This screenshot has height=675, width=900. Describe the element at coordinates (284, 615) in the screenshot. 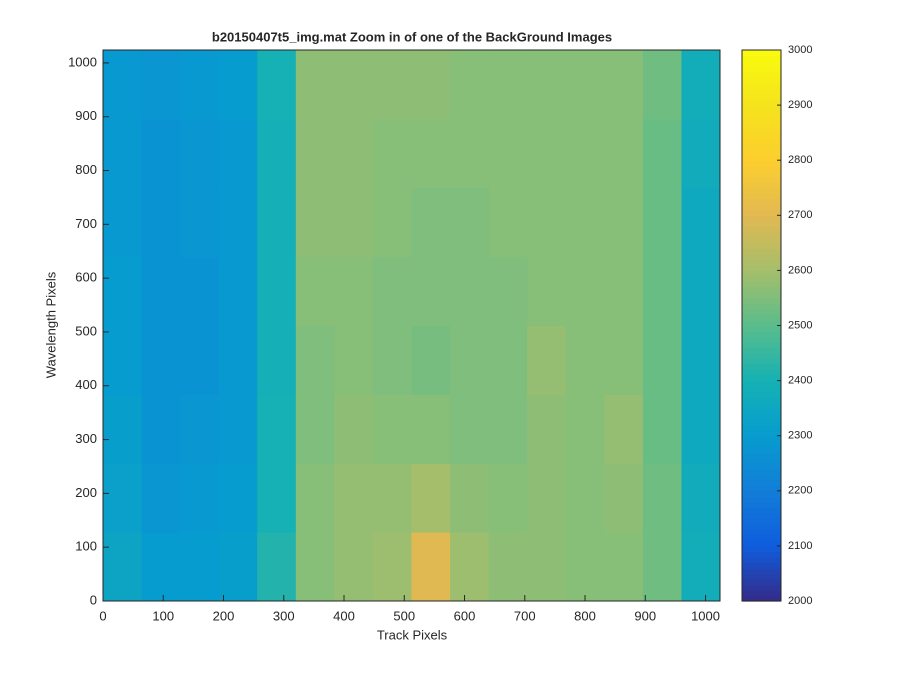

I see `x-tick-label: 300` at that location.